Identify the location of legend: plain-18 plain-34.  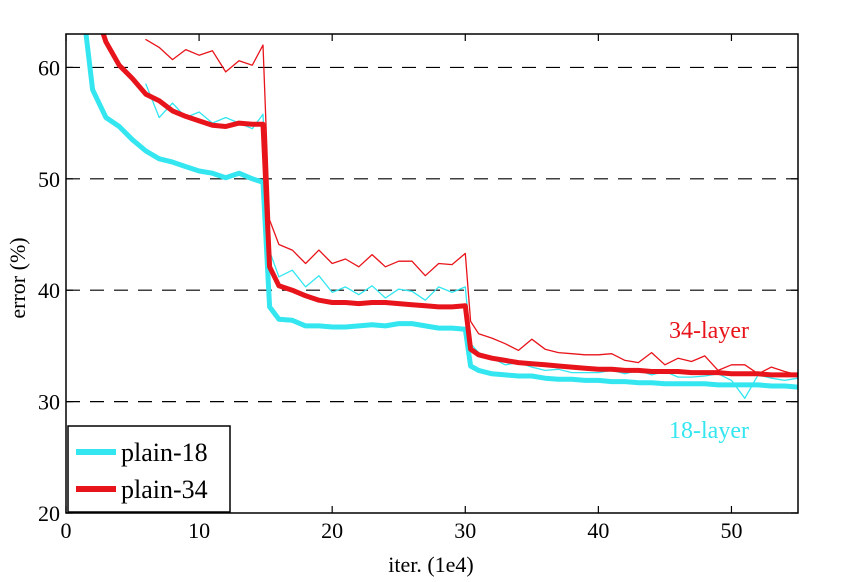
(149, 469).